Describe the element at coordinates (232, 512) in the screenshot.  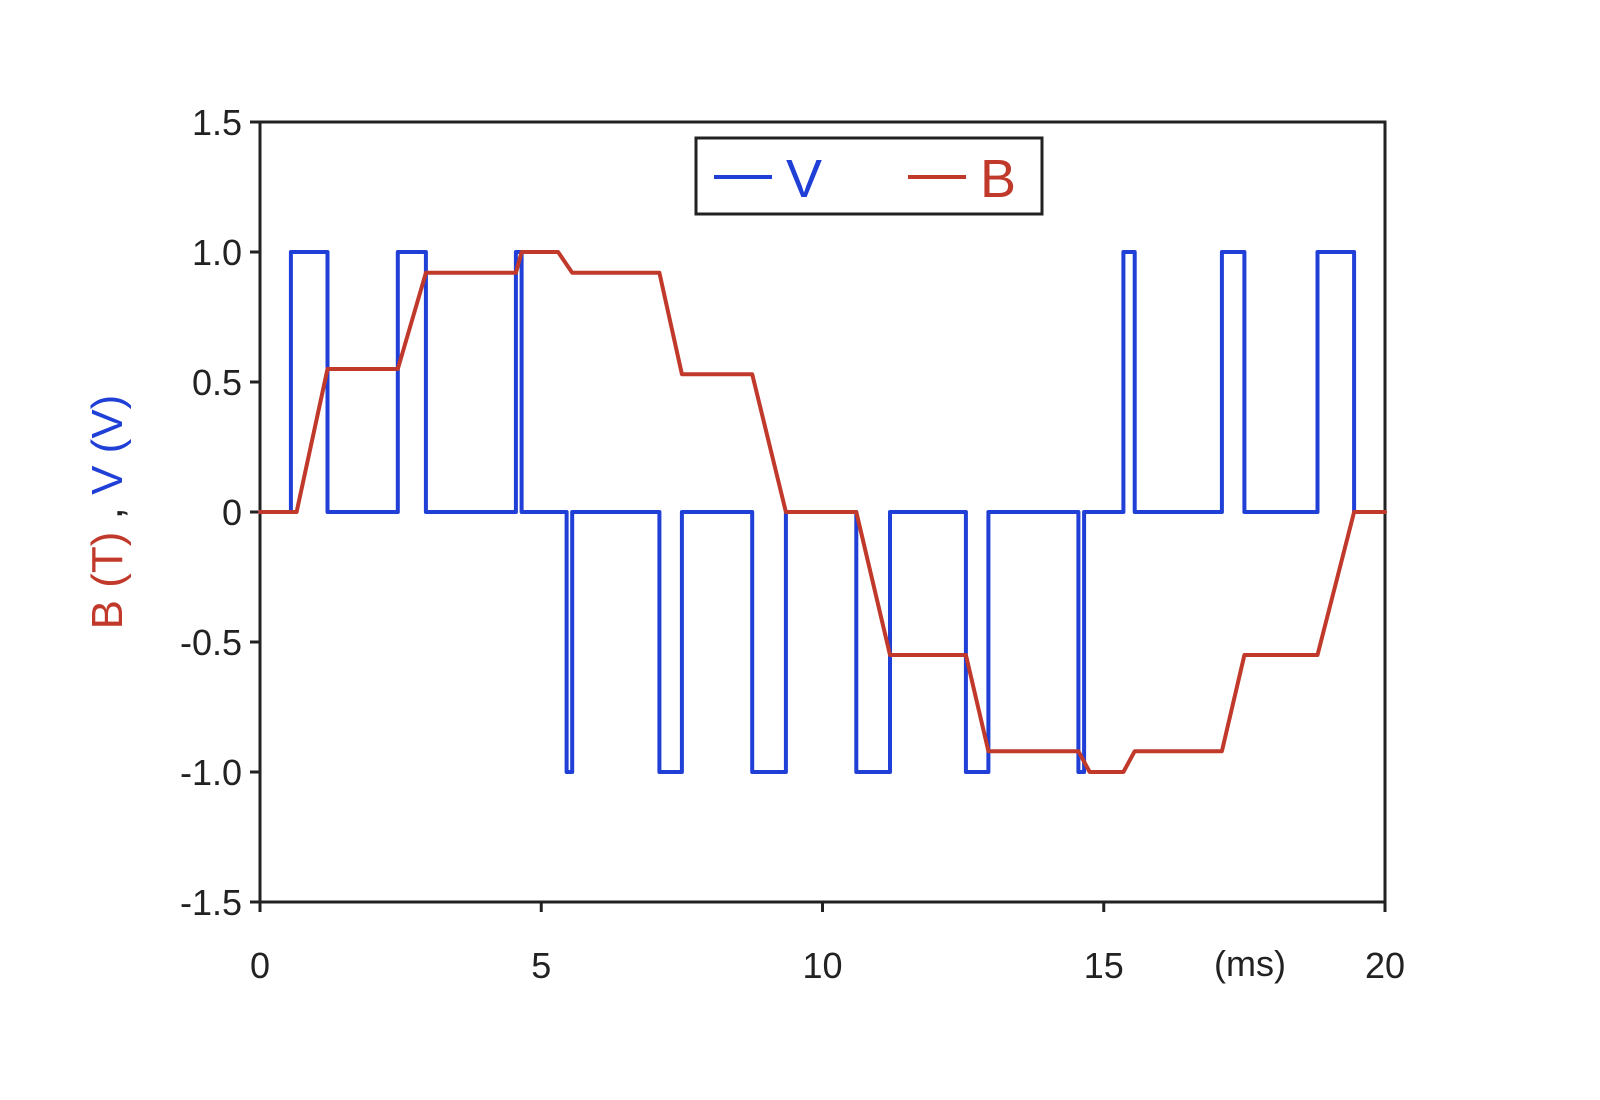
I see `y-tick-label: 0` at that location.